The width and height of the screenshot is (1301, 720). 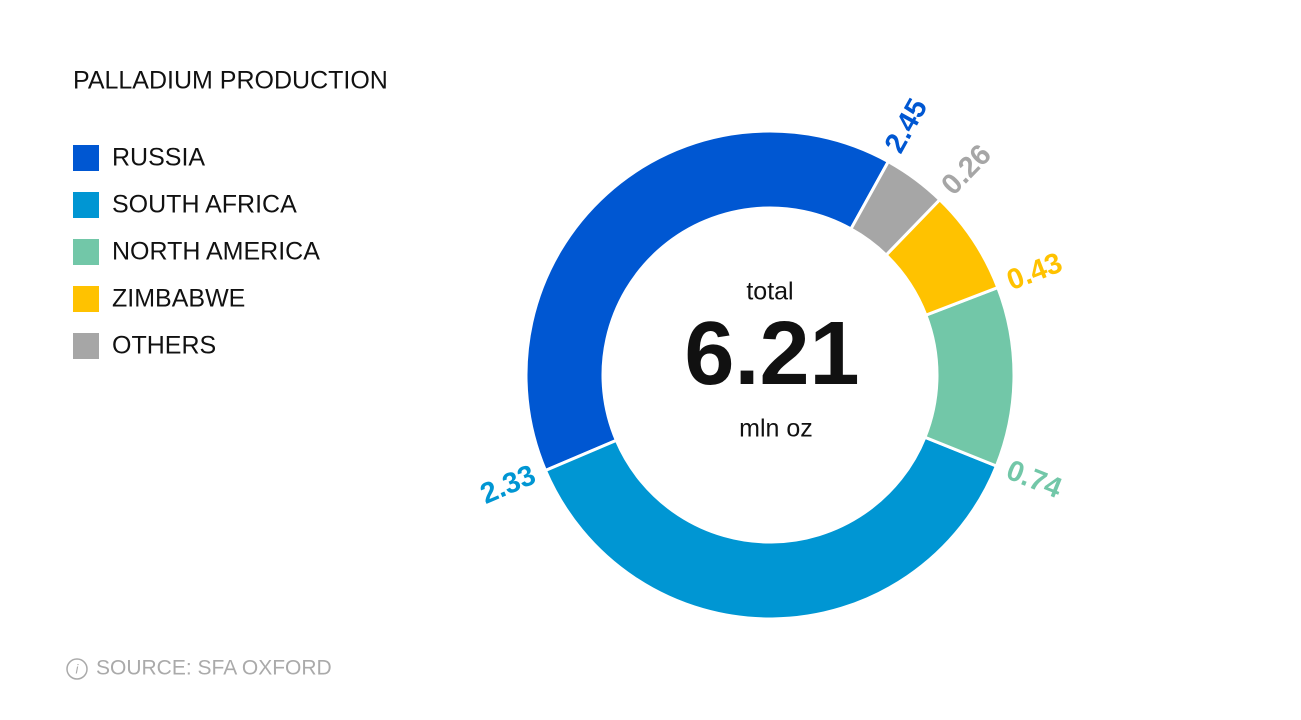 I want to click on legend-label: NORTH AMERICA, so click(x=216, y=252).